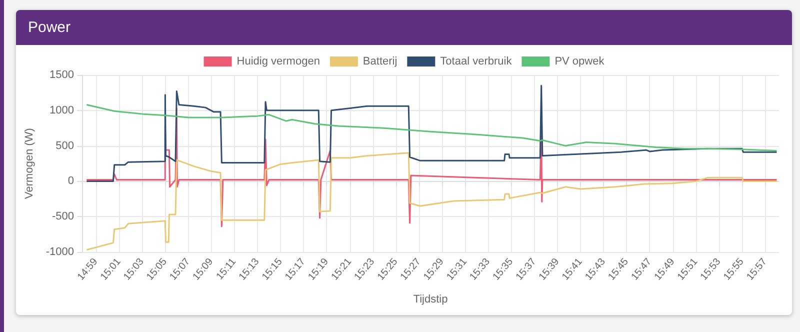  Describe the element at coordinates (62, 110) in the screenshot. I see `y-tick-label: 1000` at that location.